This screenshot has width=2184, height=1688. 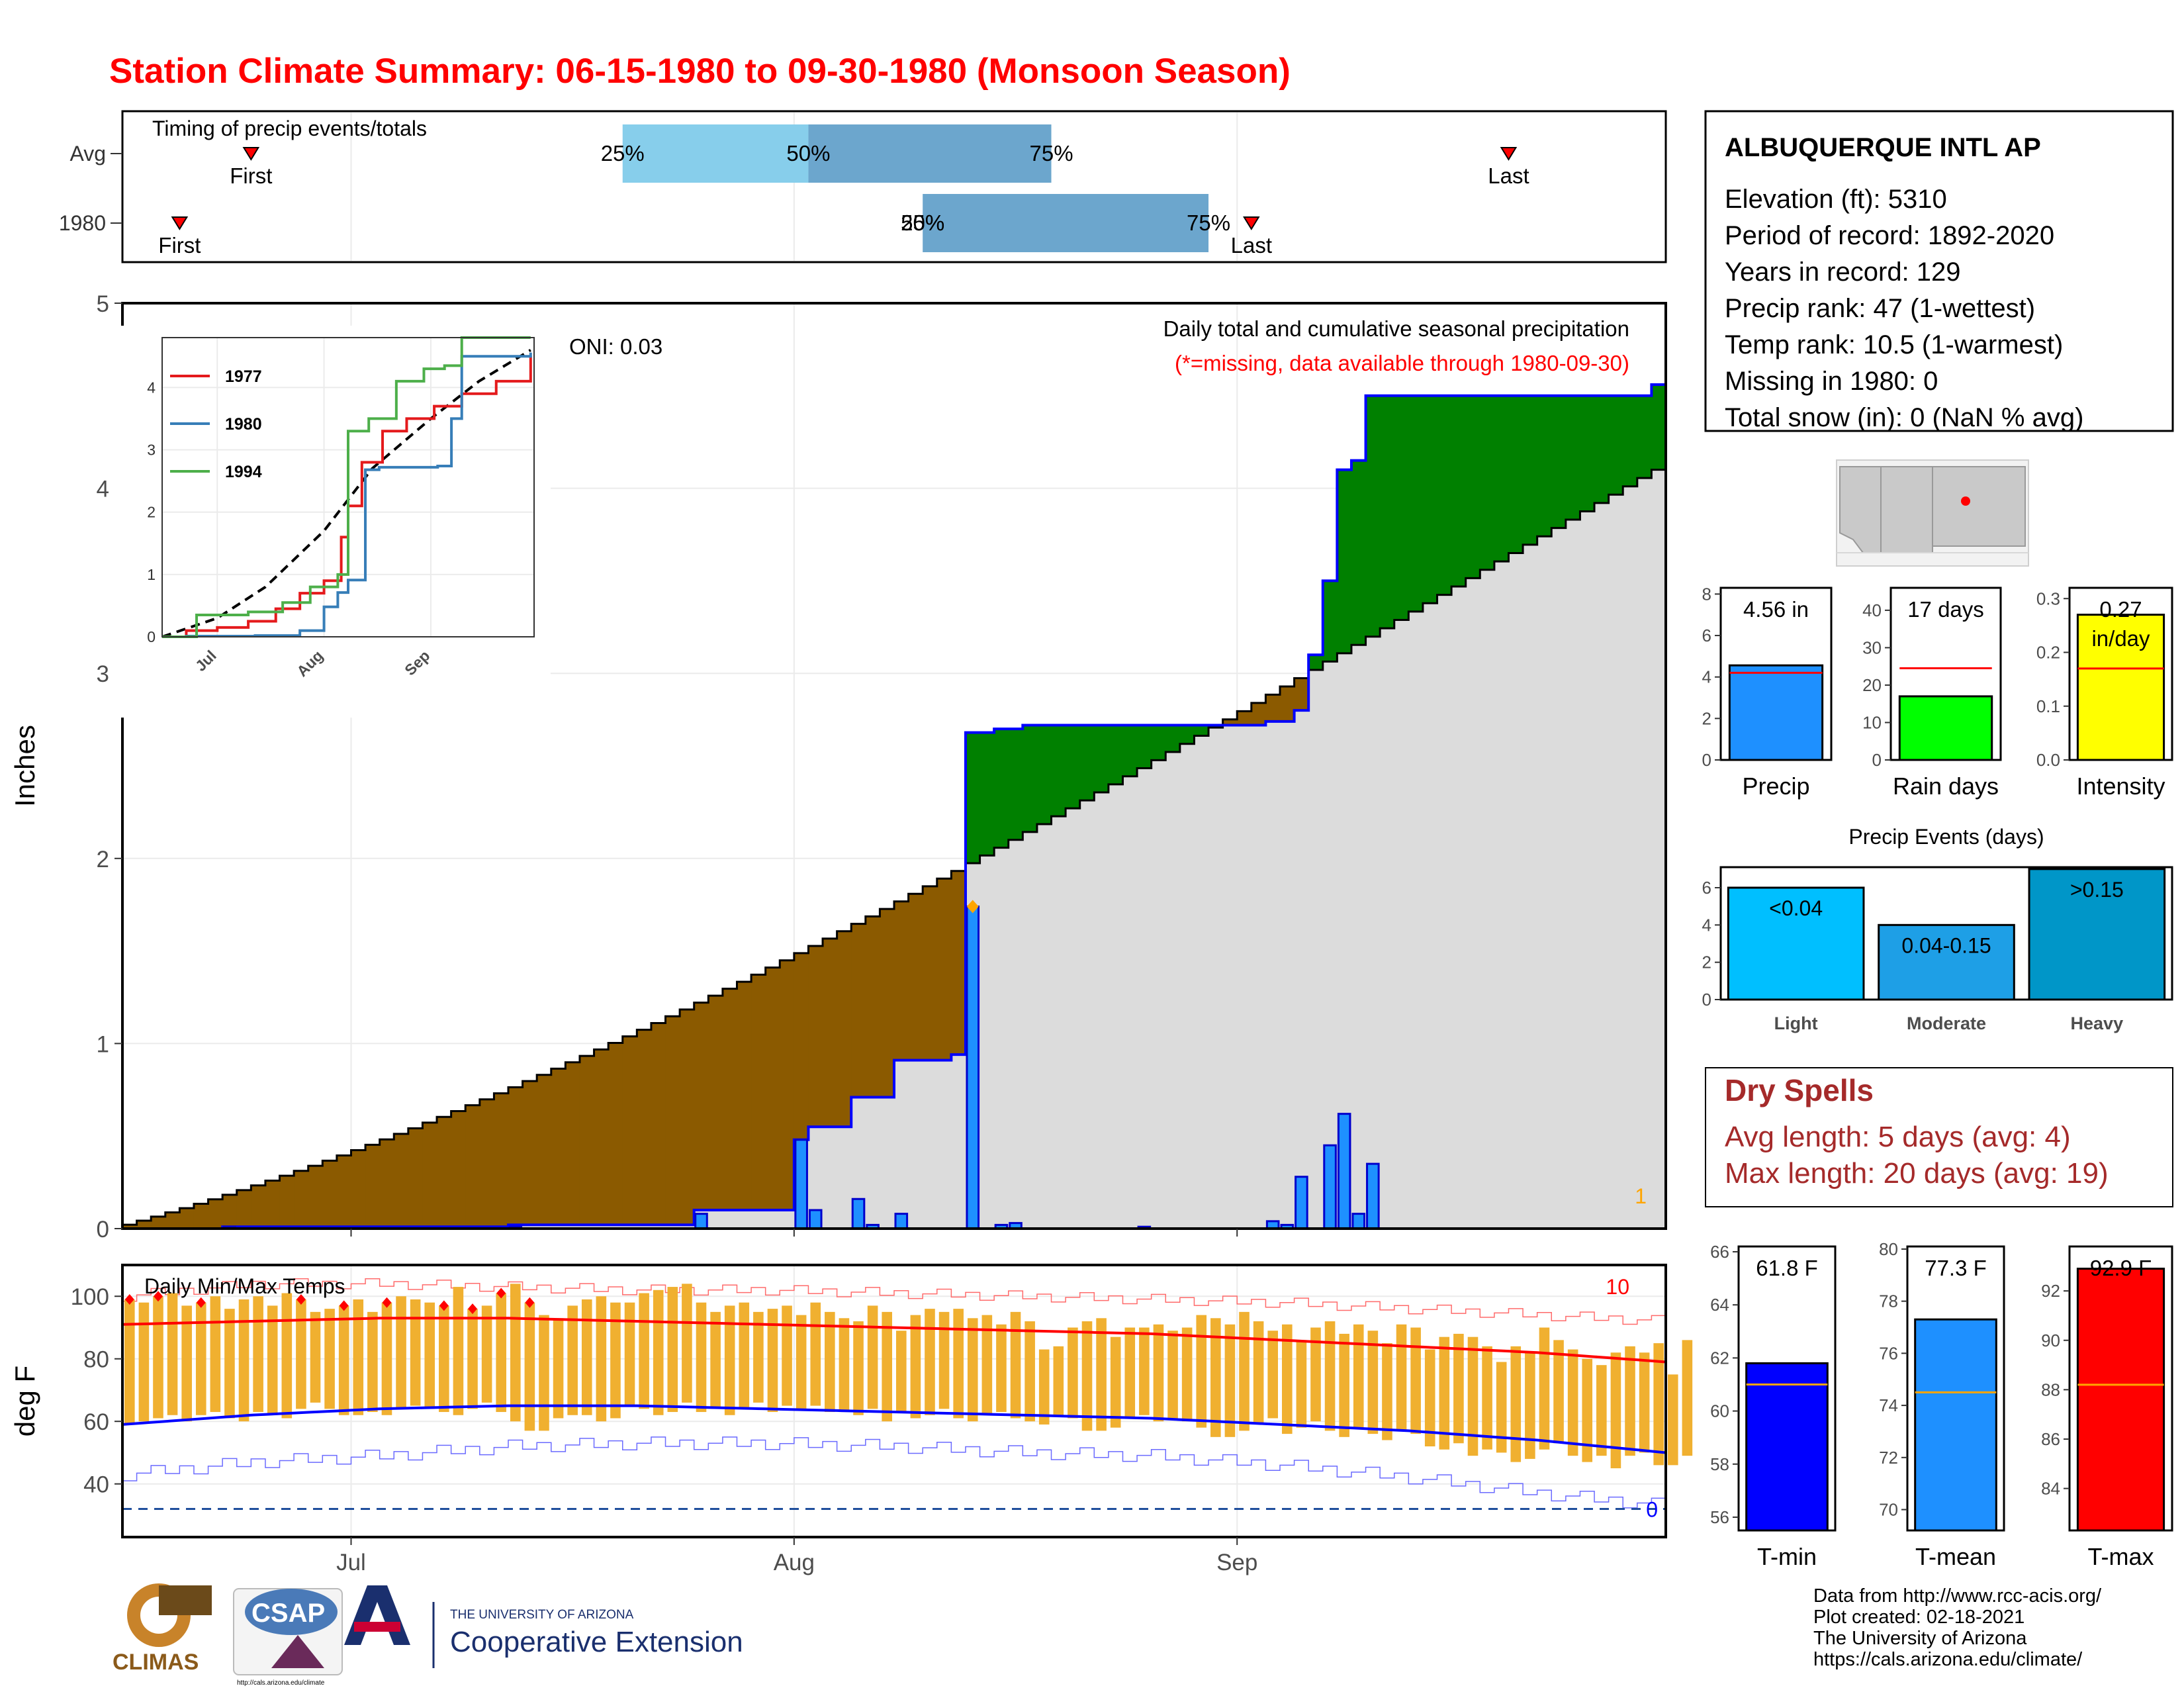 What do you see at coordinates (1776, 609) in the screenshot?
I see `precip-summary-value-label: 4.56 in` at bounding box center [1776, 609].